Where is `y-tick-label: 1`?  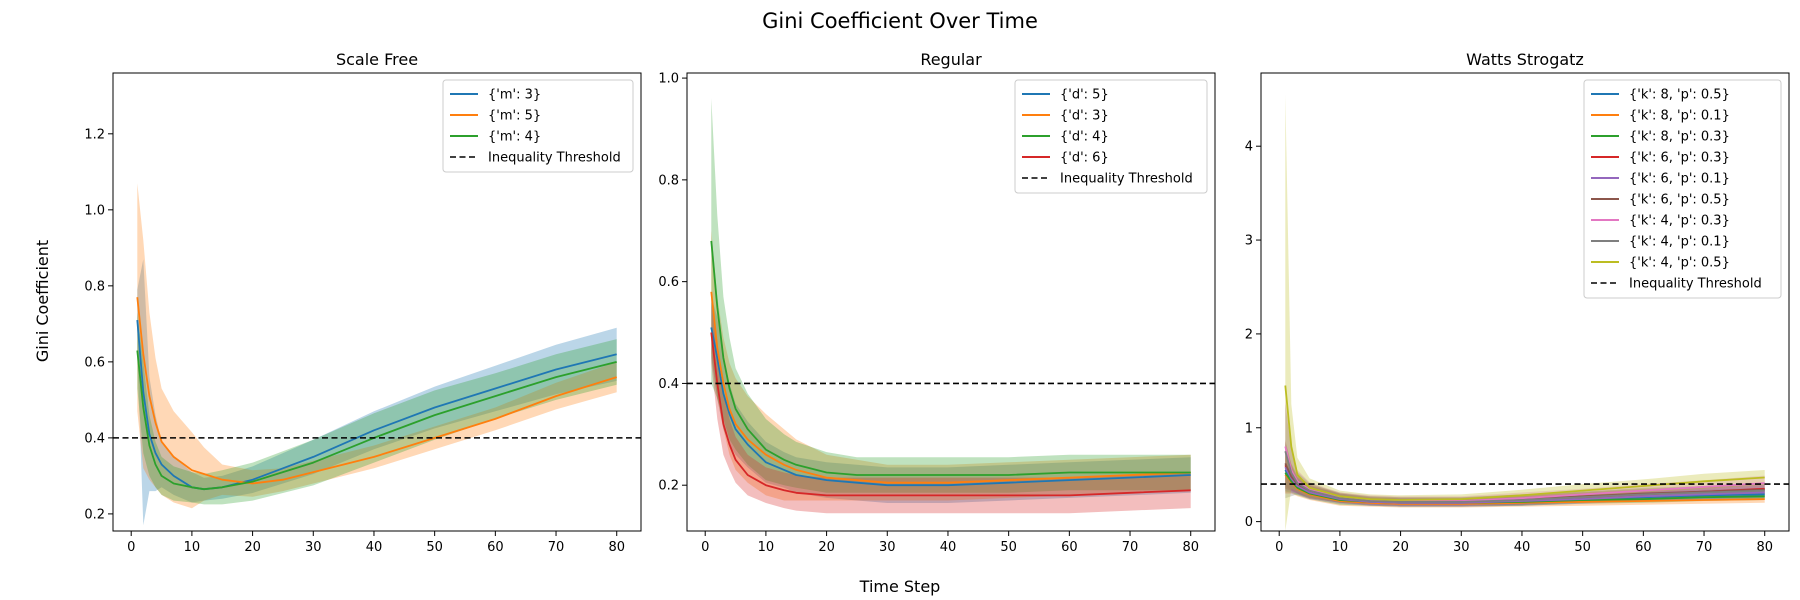
y-tick-label: 1 is located at coordinates (1249, 428).